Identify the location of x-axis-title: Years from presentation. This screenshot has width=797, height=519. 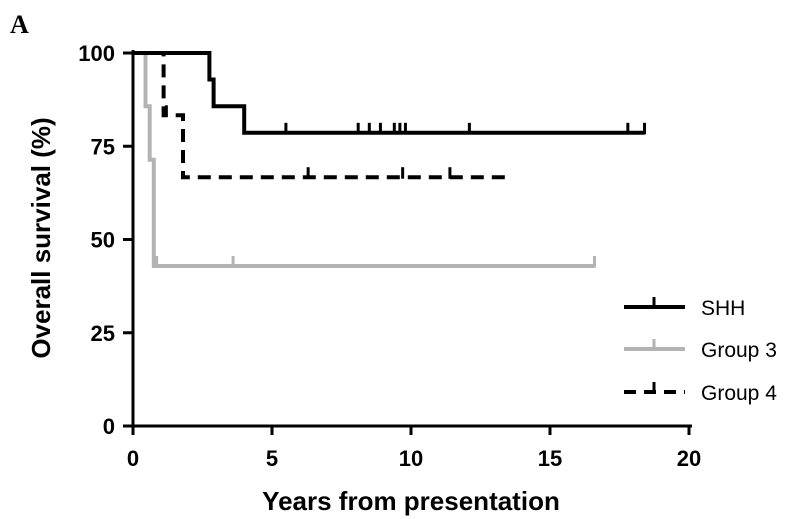
(411, 501).